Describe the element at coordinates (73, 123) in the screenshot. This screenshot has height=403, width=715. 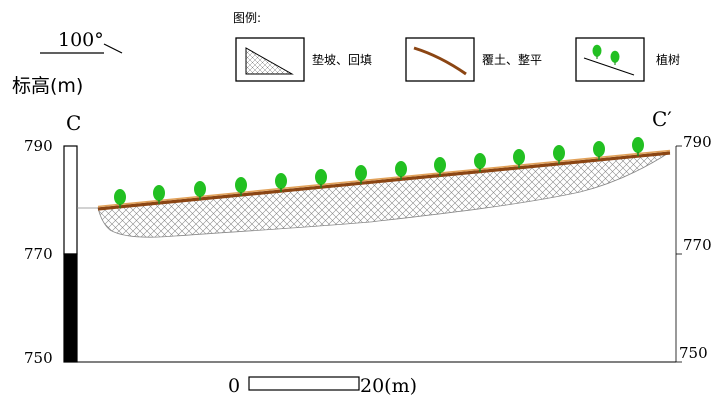
I see `section-left-label: C` at that location.